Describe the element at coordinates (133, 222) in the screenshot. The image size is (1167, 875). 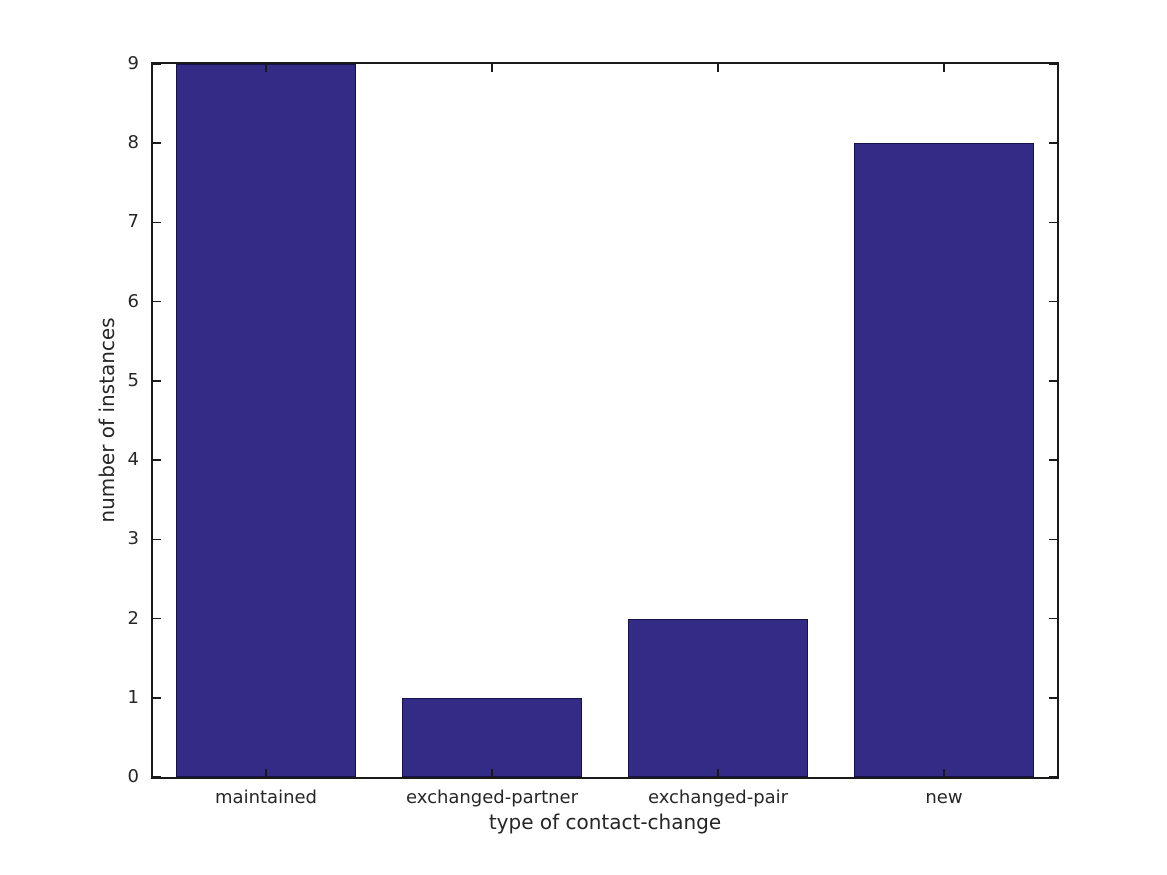
I see `y-tick-label: 7` at that location.